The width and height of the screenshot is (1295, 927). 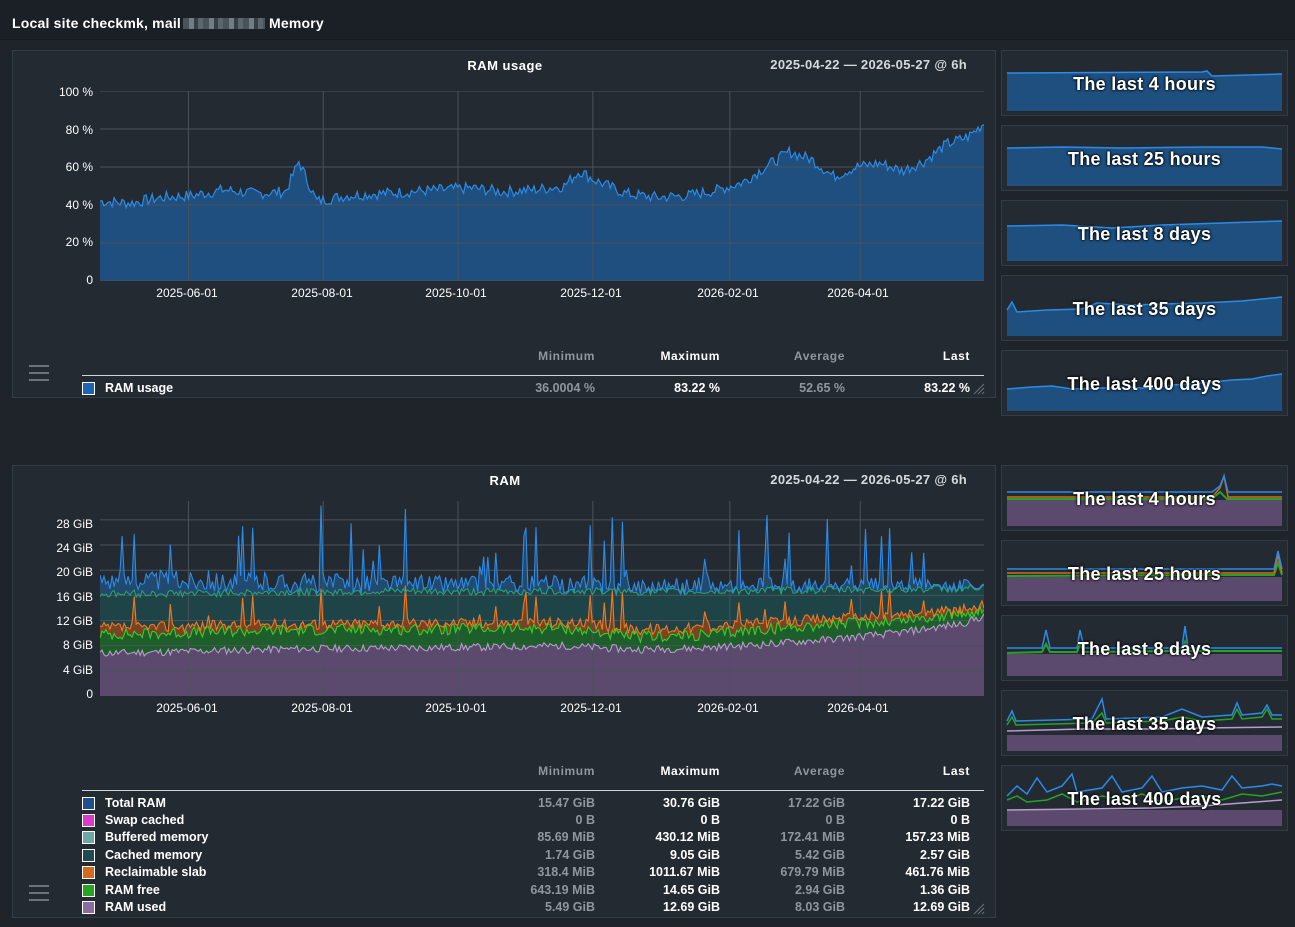 I want to click on legend-min-value: 643.19 MiB, so click(x=562, y=890).